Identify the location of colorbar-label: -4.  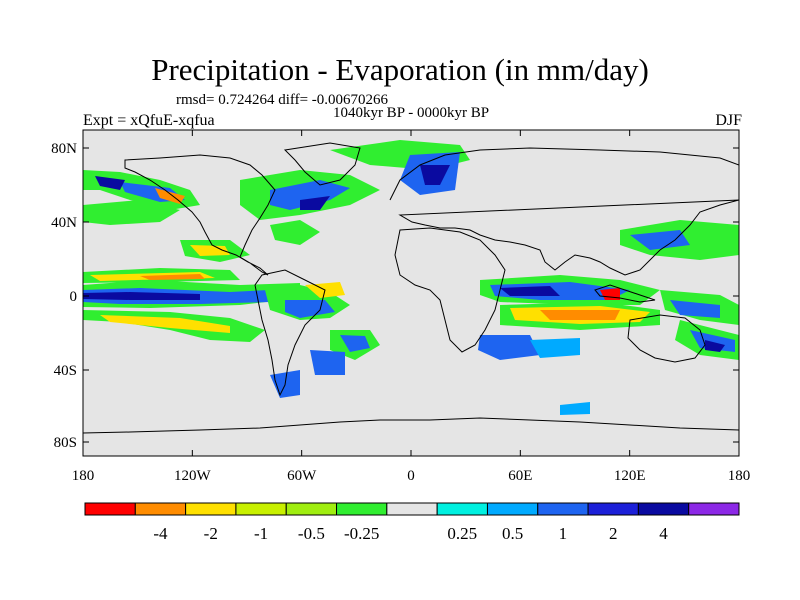
(160, 533).